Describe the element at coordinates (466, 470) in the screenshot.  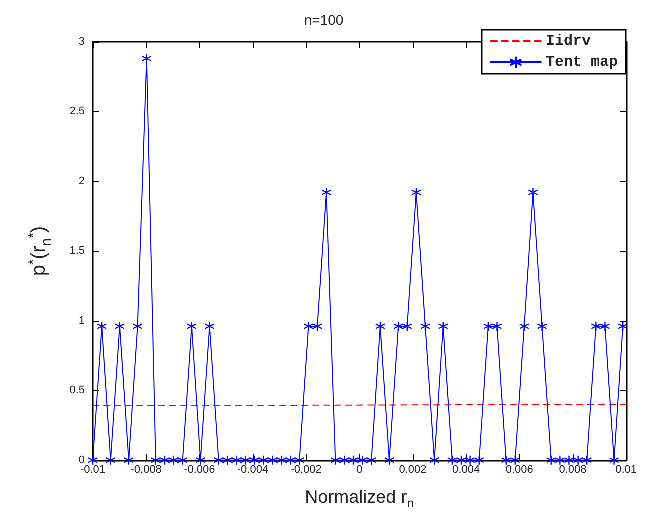
I see `x-tick-label: 0.004` at that location.